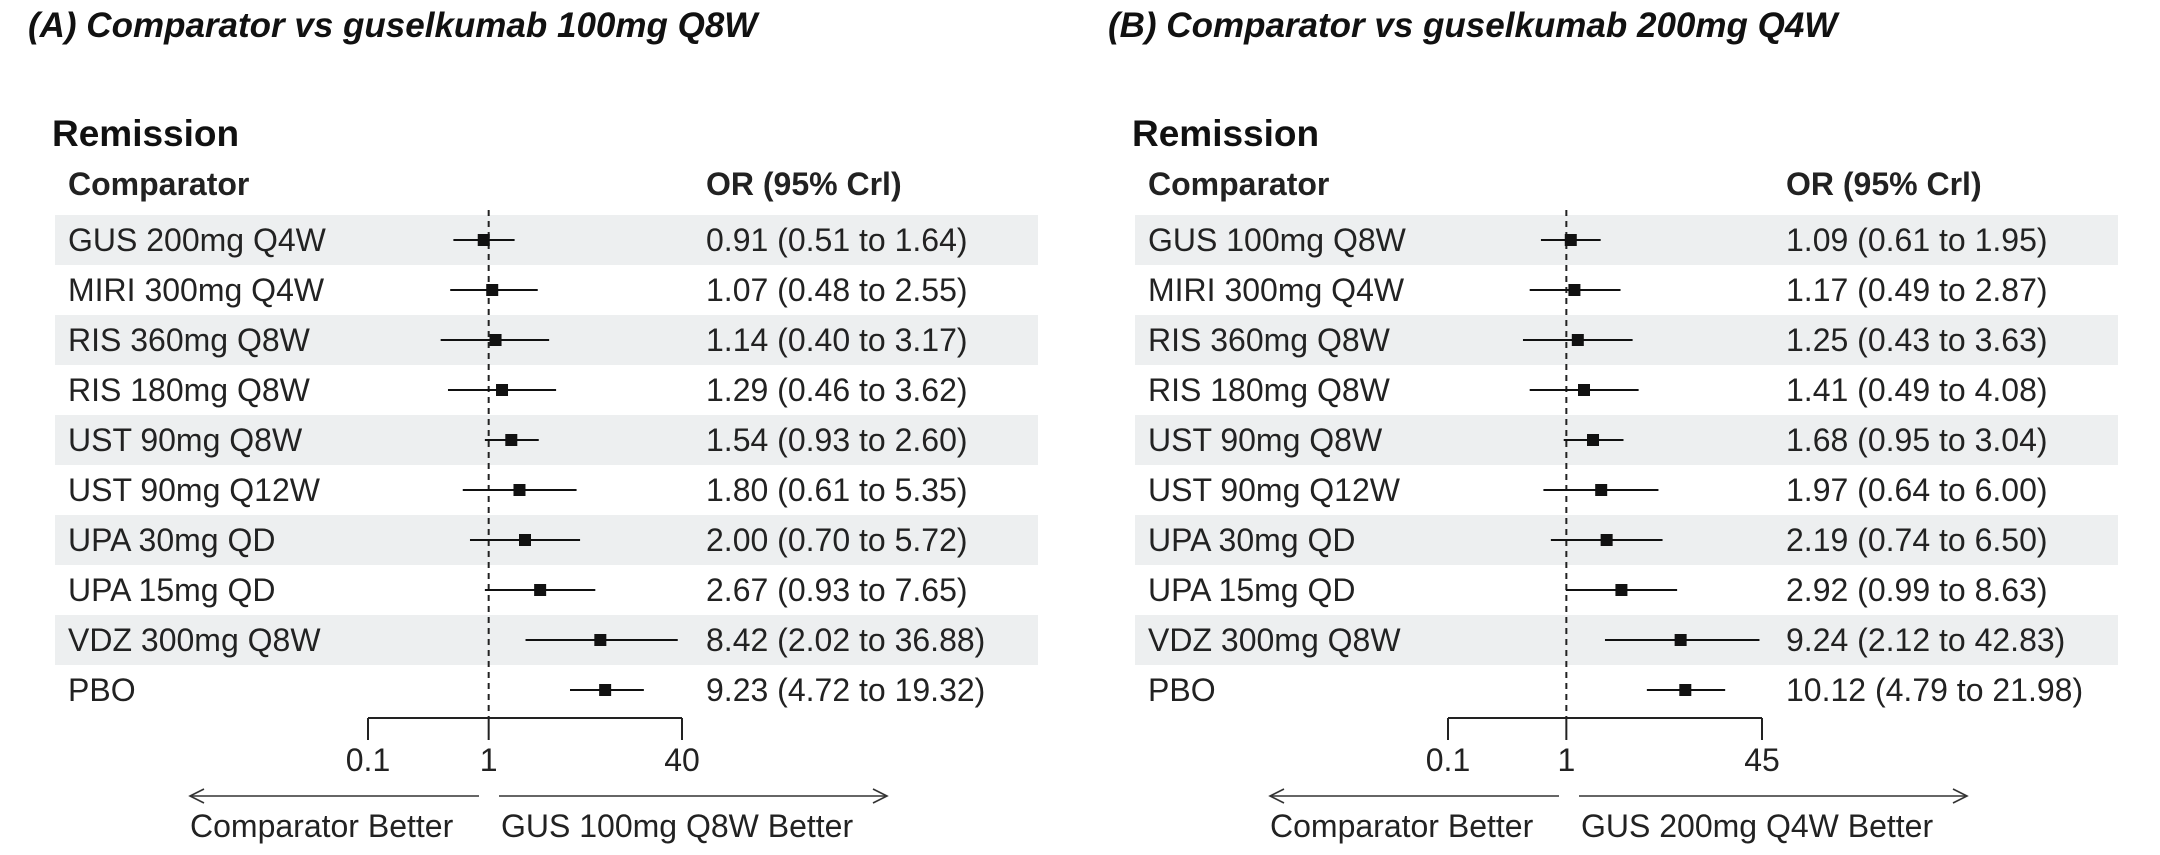  What do you see at coordinates (546, 290) in the screenshot?
I see `forest-row: MIRI 300mg Q4W 1.07 (0.48 to 2.55)` at bounding box center [546, 290].